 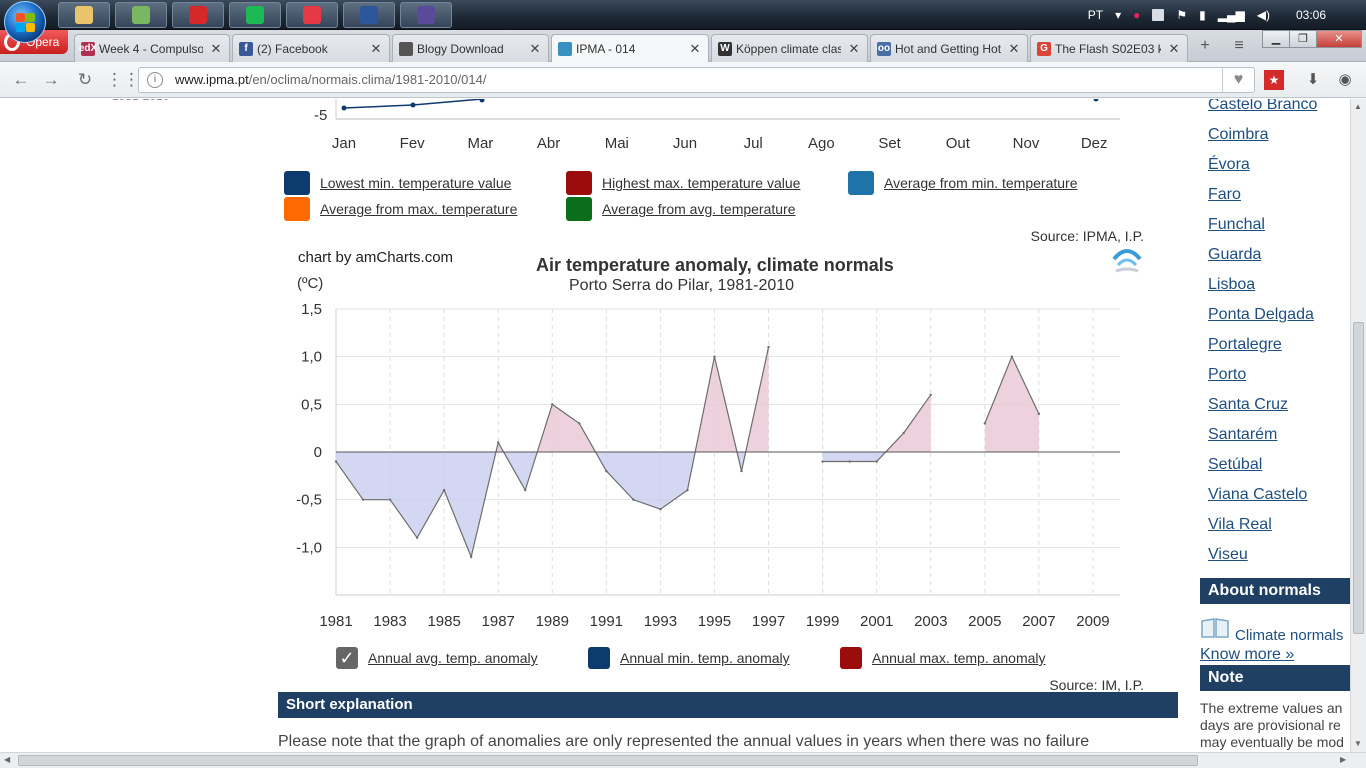 I want to click on battery-icon: ▮, so click(x=1202, y=15).